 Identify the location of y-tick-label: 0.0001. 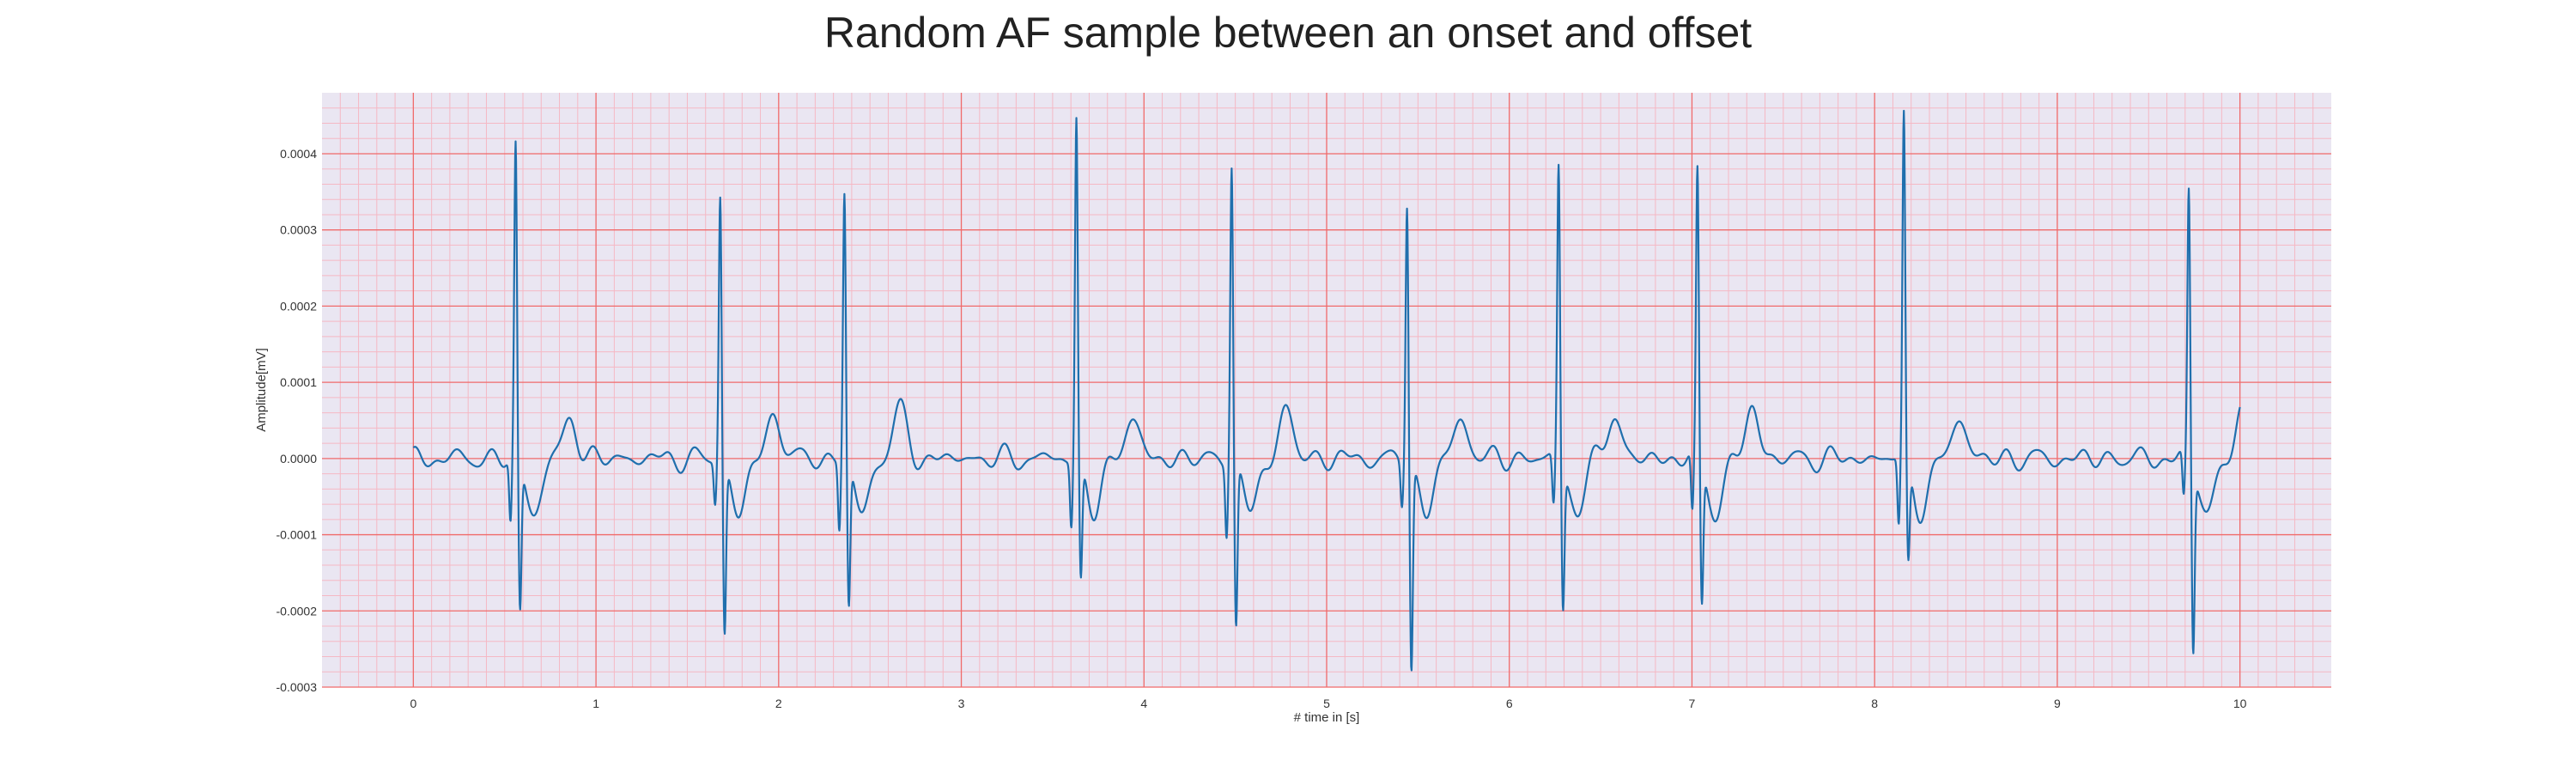
(298, 382).